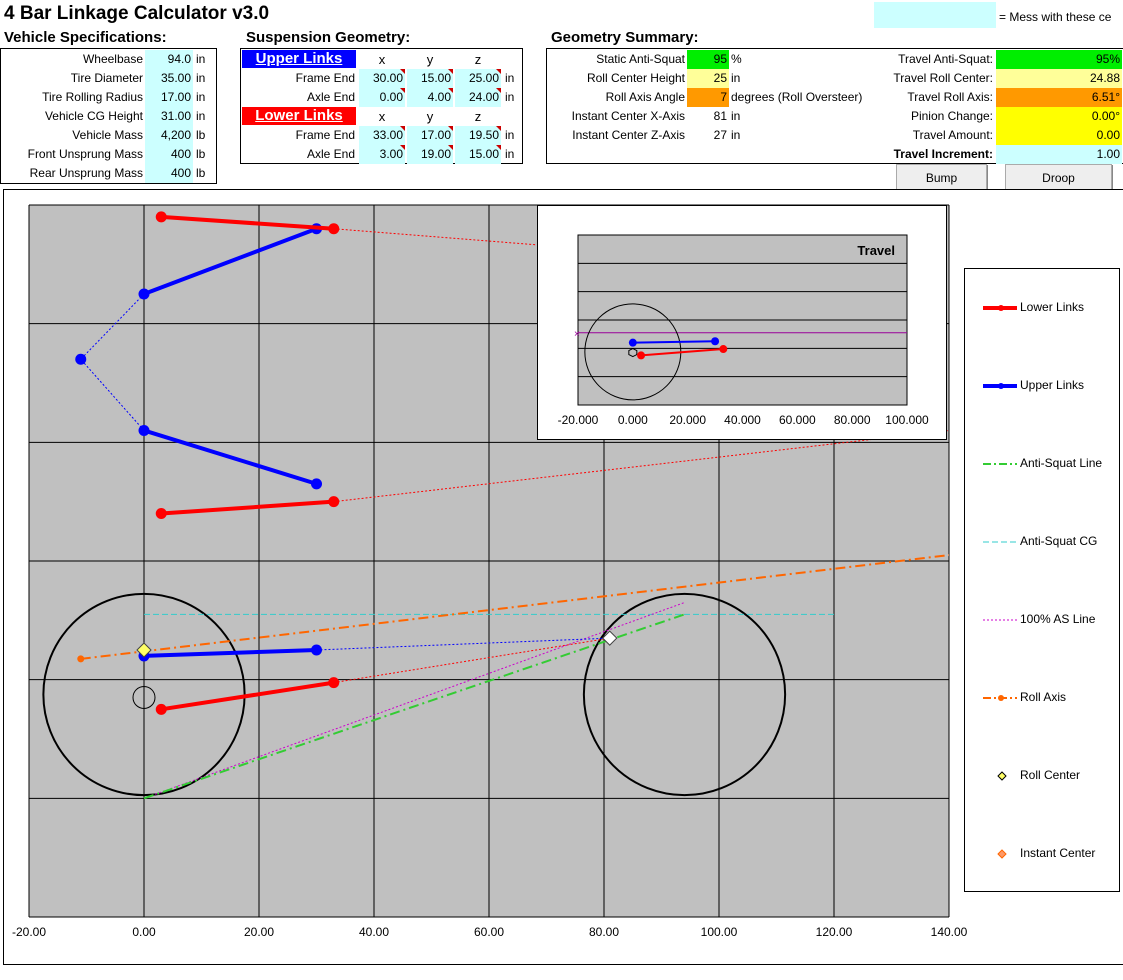 Image resolution: width=1123 pixels, height=980 pixels. I want to click on summary-left-unit: %, so click(736, 59).